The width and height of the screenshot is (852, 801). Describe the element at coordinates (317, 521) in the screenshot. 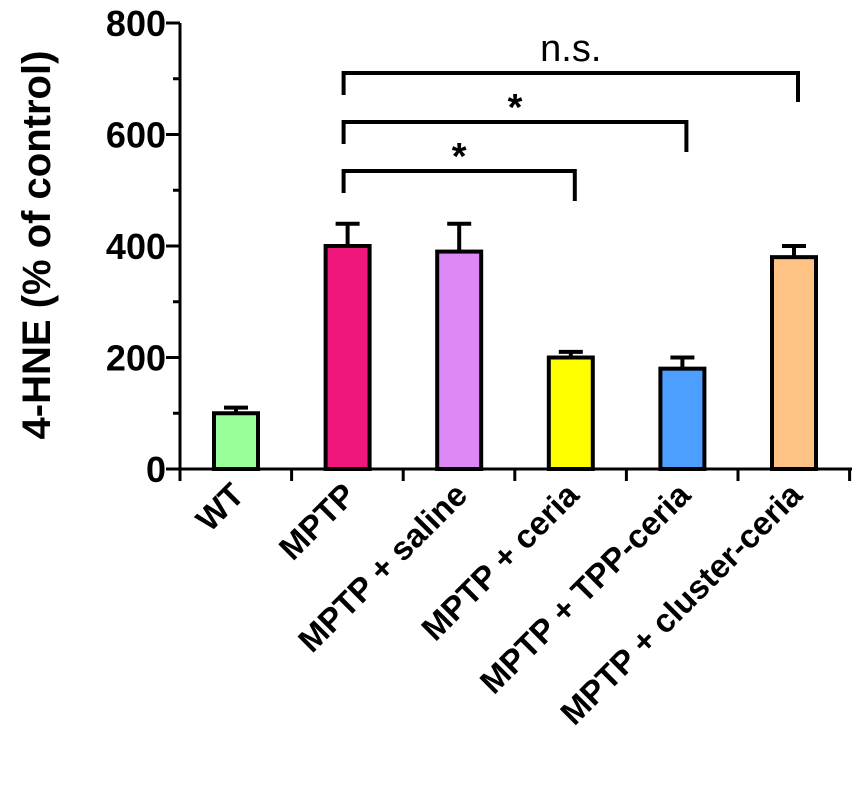

I see `x-tick-label: MPTP` at that location.